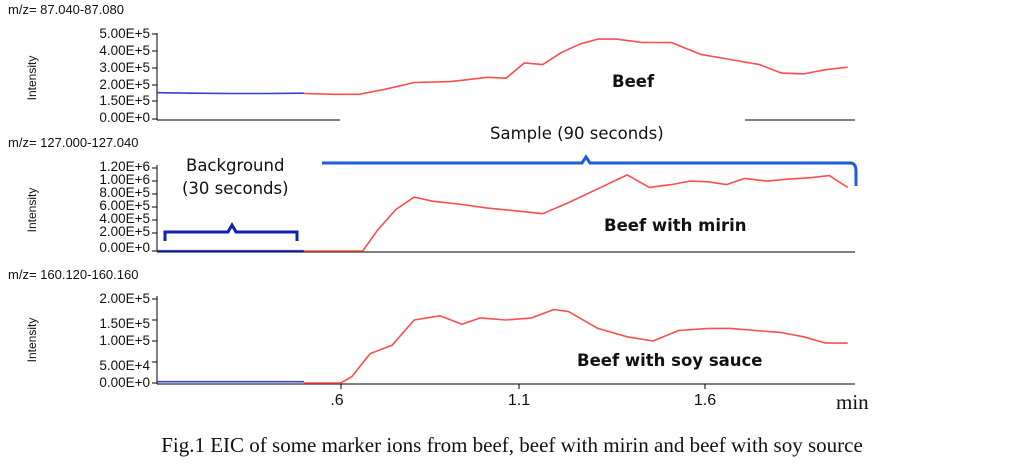 This screenshot has height=465, width=1024. Describe the element at coordinates (231, 231) in the screenshot. I see `background-bracket` at that location.